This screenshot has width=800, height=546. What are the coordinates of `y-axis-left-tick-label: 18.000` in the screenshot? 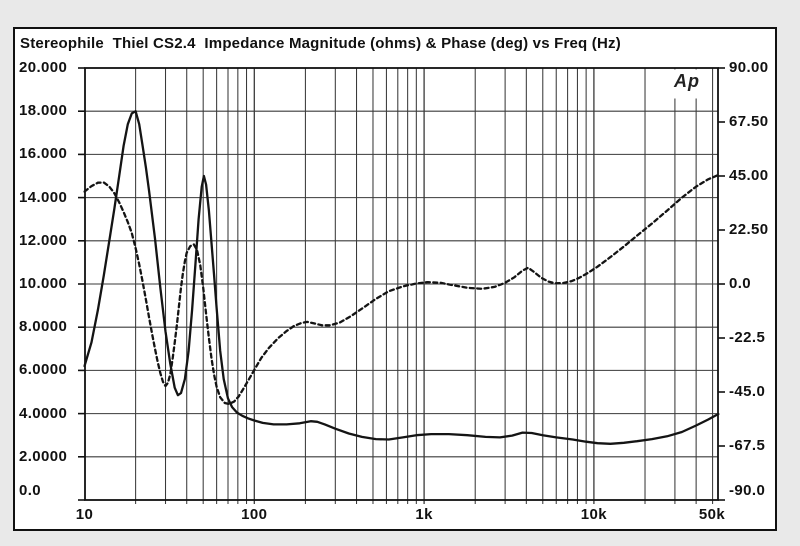 It's located at (43, 111).